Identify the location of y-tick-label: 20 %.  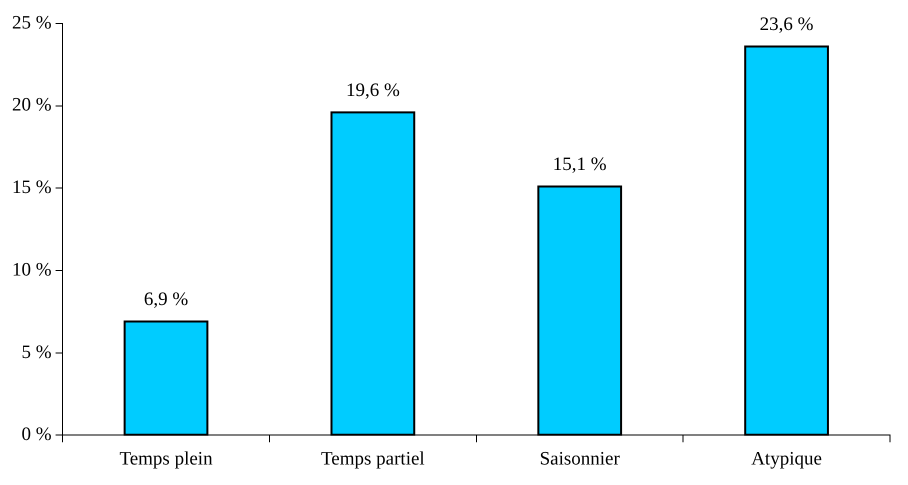
(32, 105).